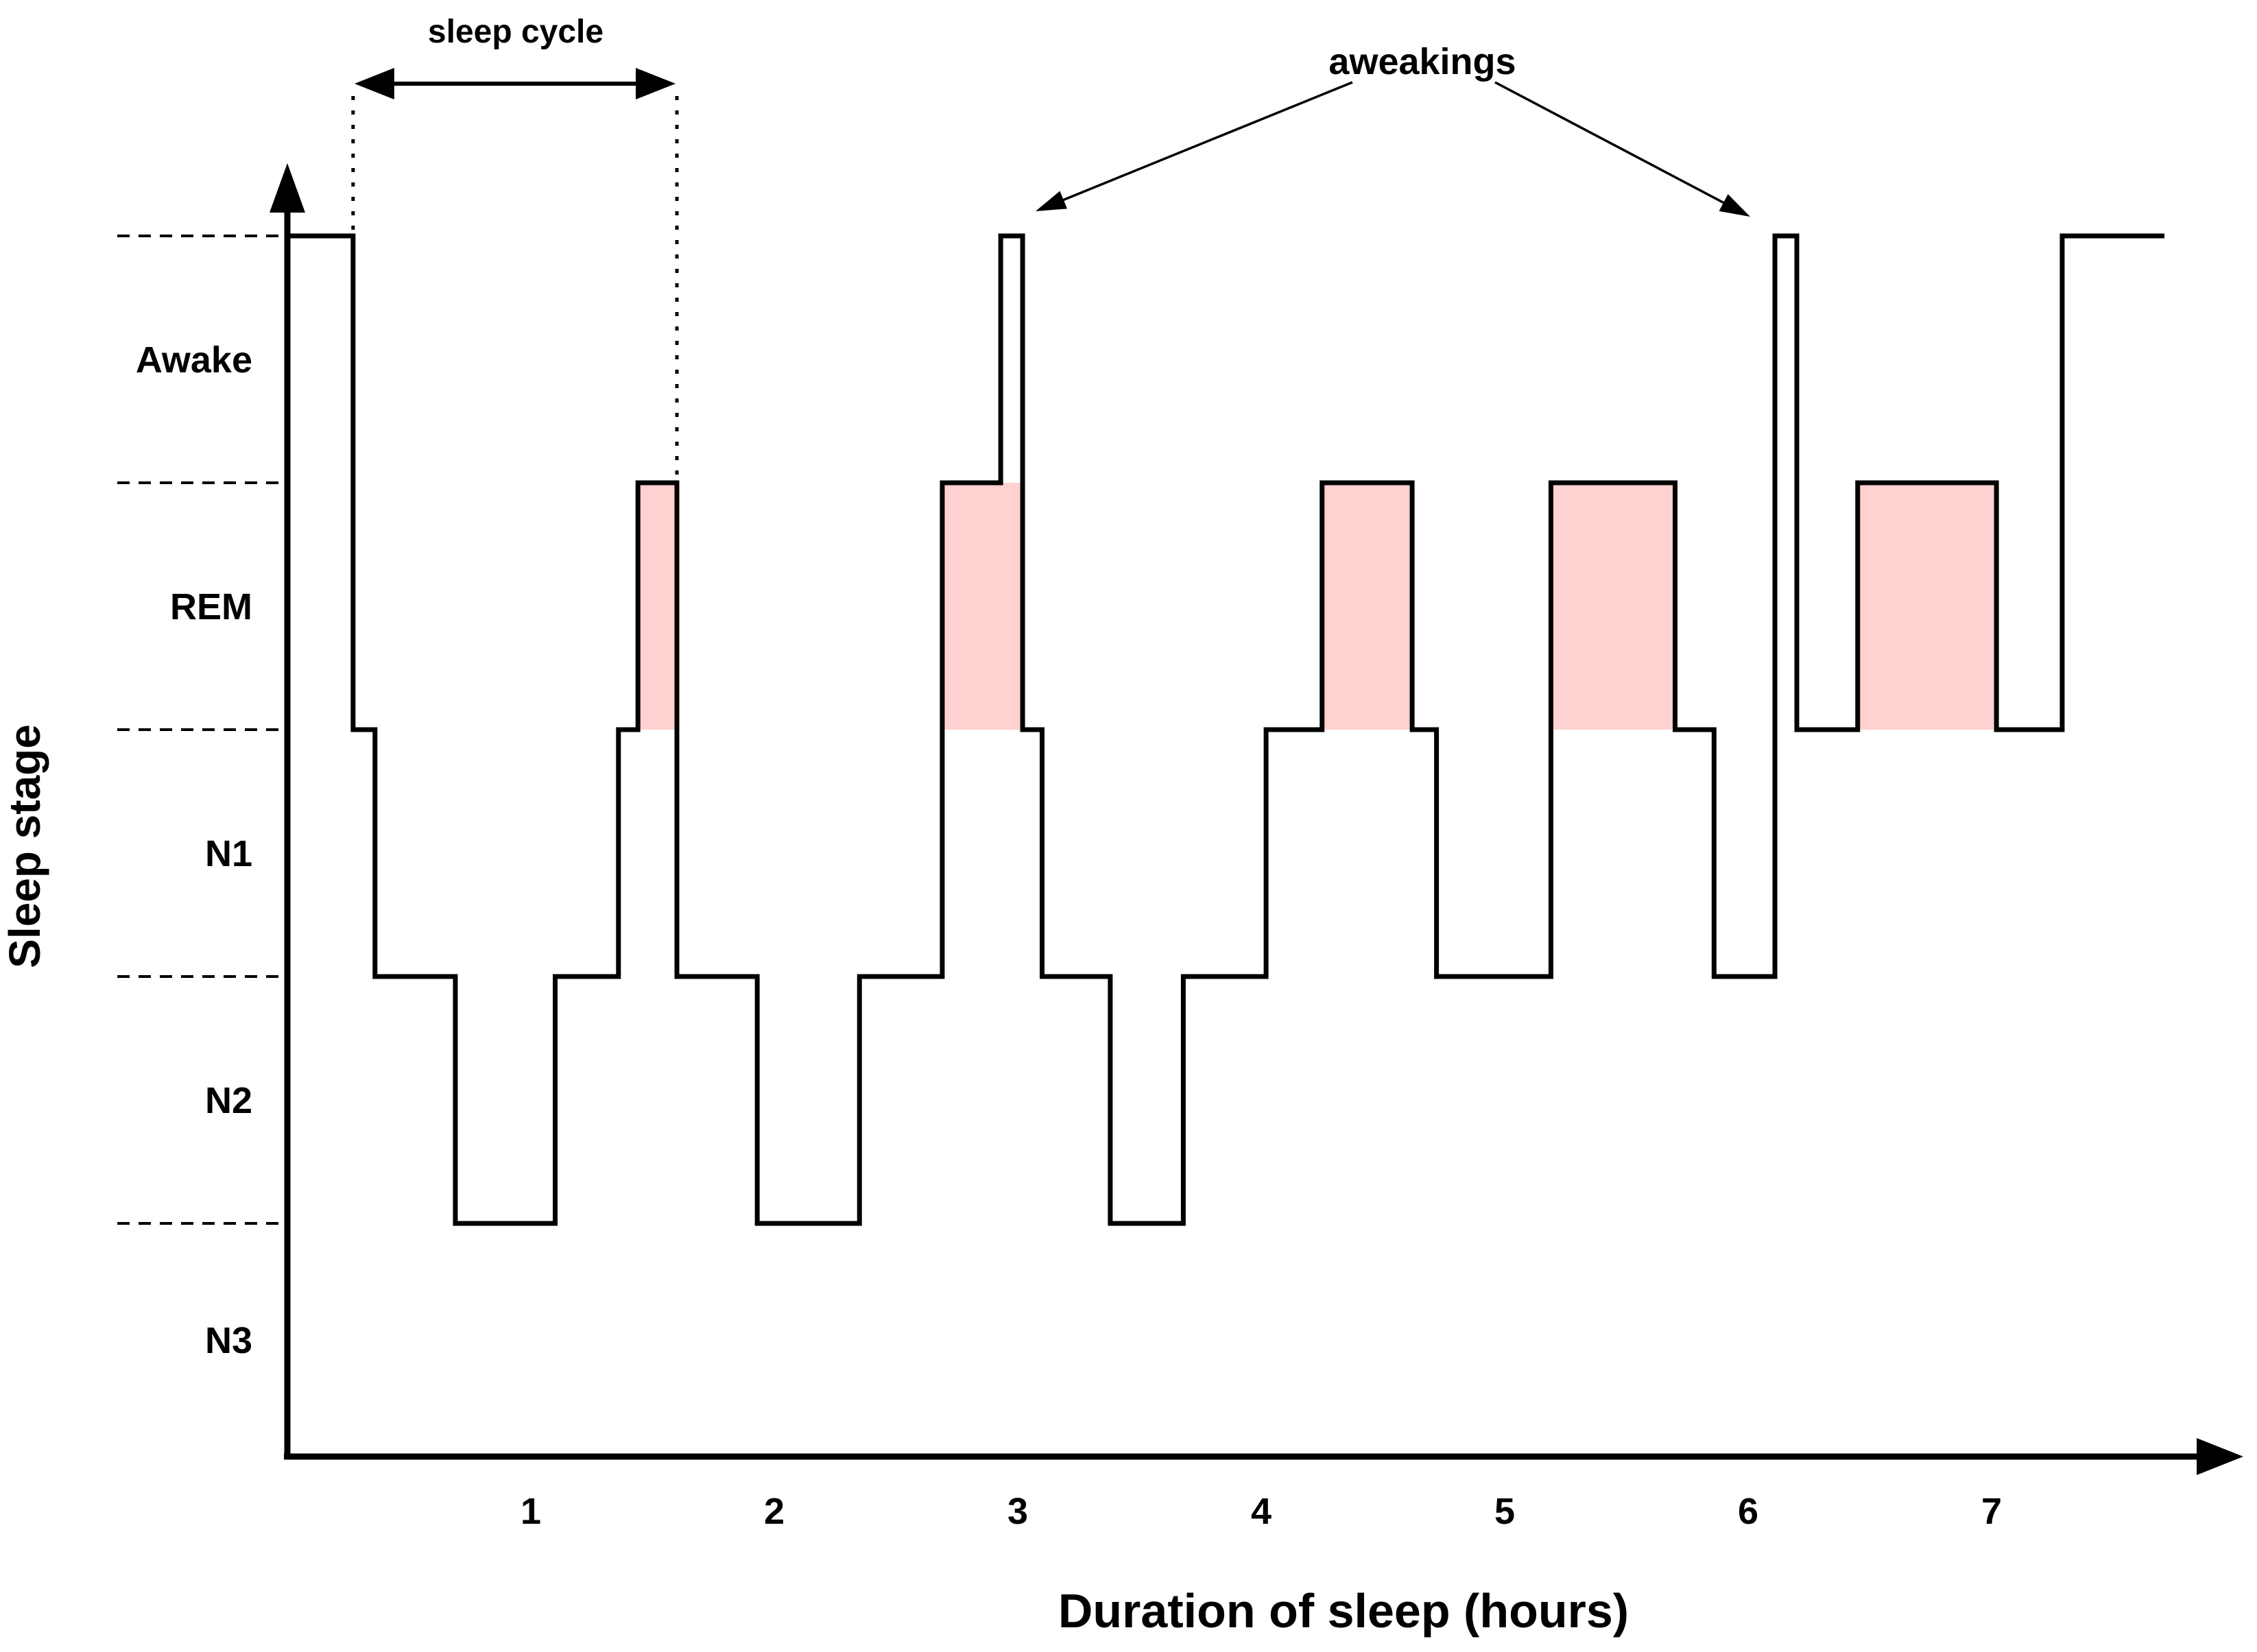 The width and height of the screenshot is (2257, 1652). I want to click on x-axis-title: Duration of sleep (hours), so click(1343, 1611).